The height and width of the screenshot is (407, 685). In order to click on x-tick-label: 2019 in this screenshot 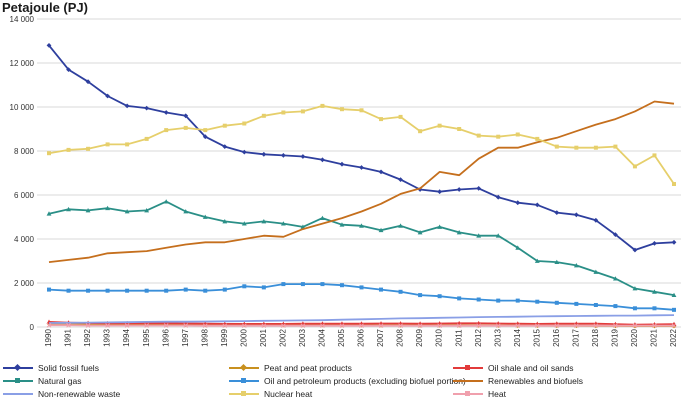, I will do `click(615, 338)`.